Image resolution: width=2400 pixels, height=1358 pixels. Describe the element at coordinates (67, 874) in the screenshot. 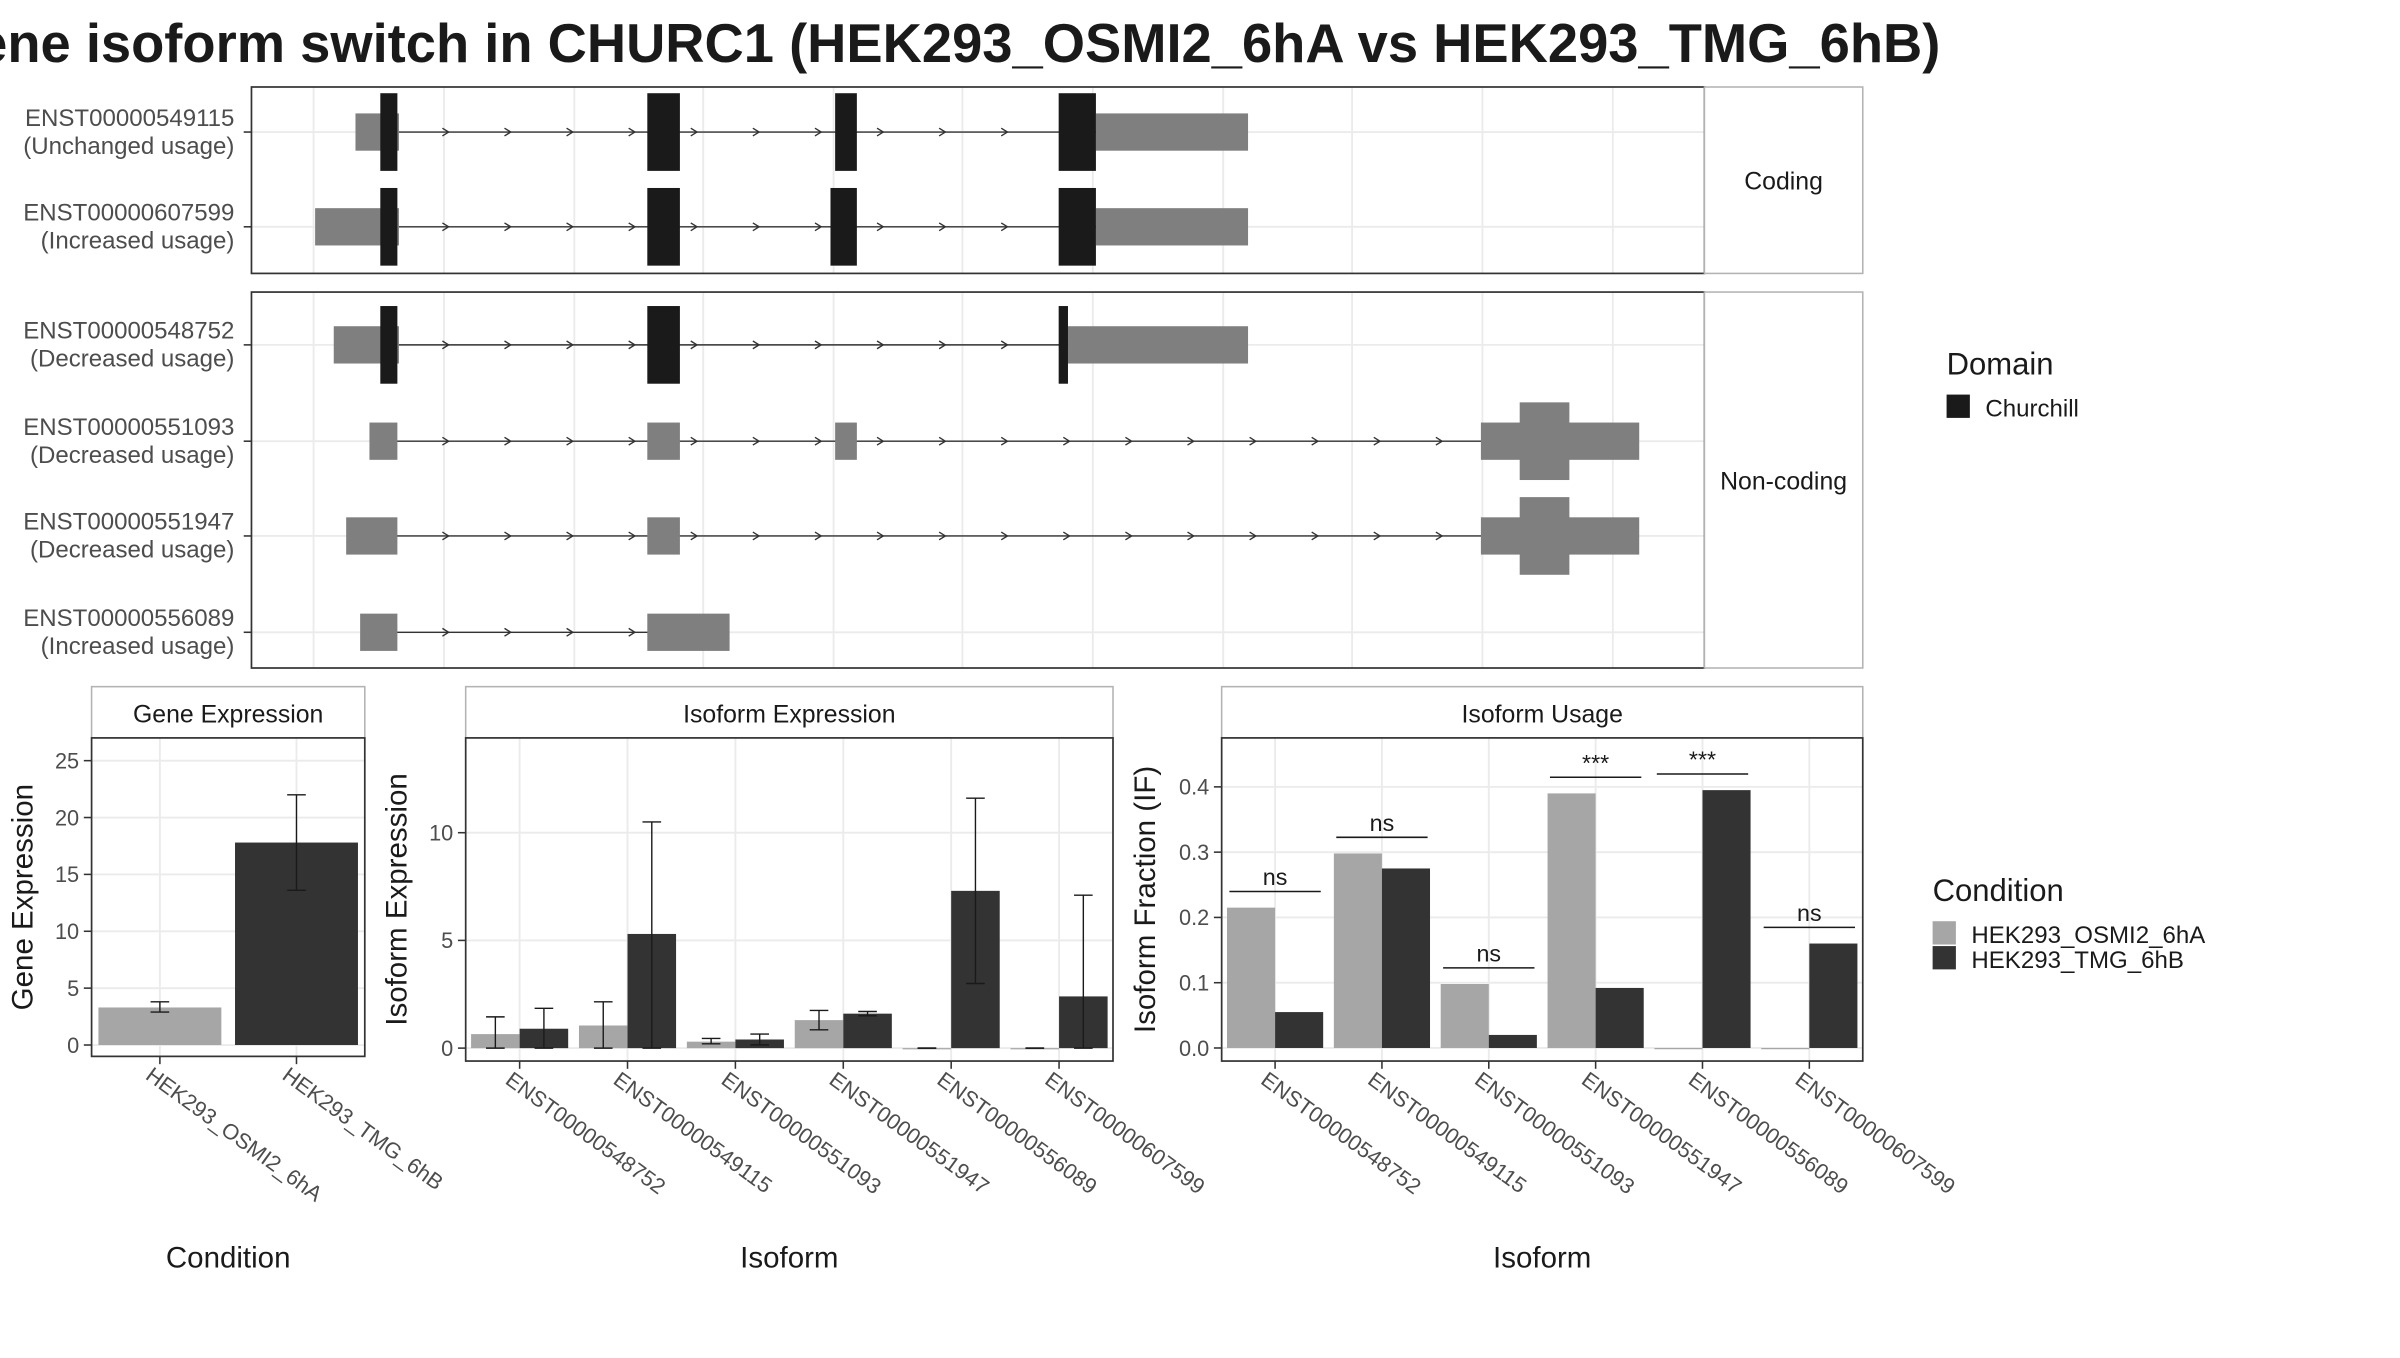

I see `y-tick-label: 15` at that location.